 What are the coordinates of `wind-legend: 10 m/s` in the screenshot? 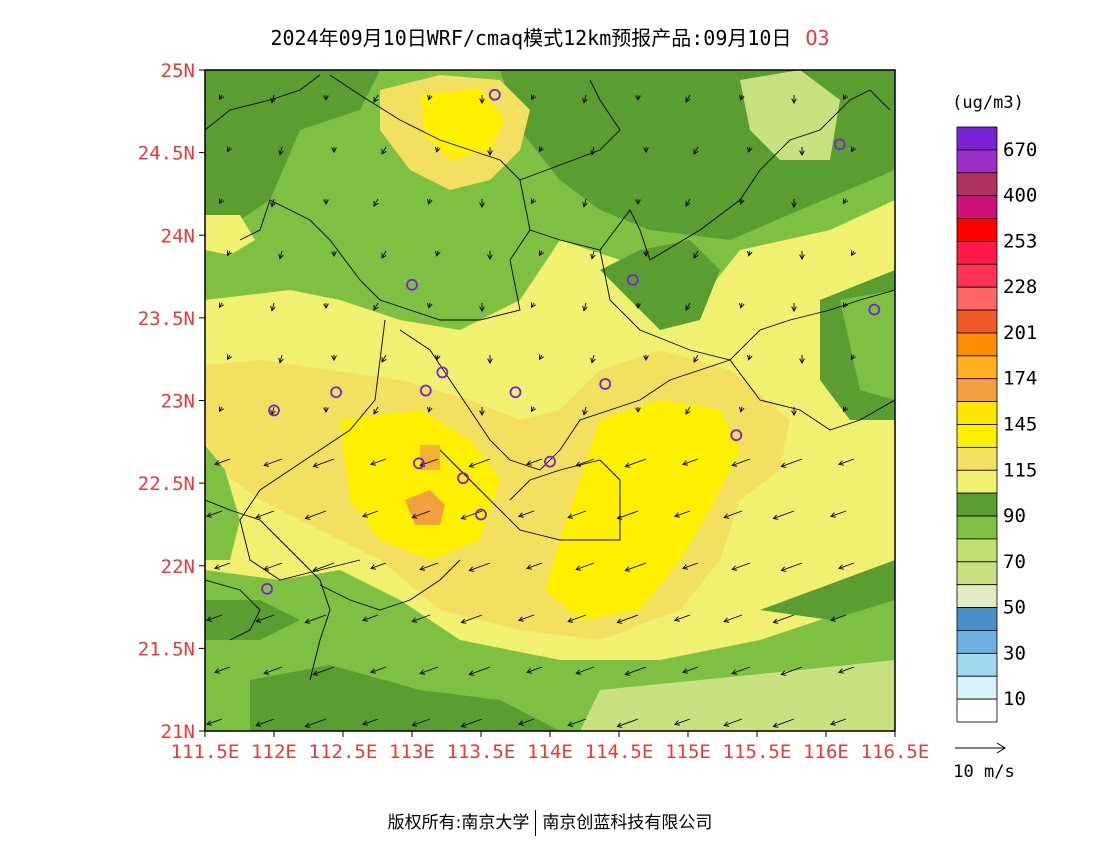 It's located at (984, 762).